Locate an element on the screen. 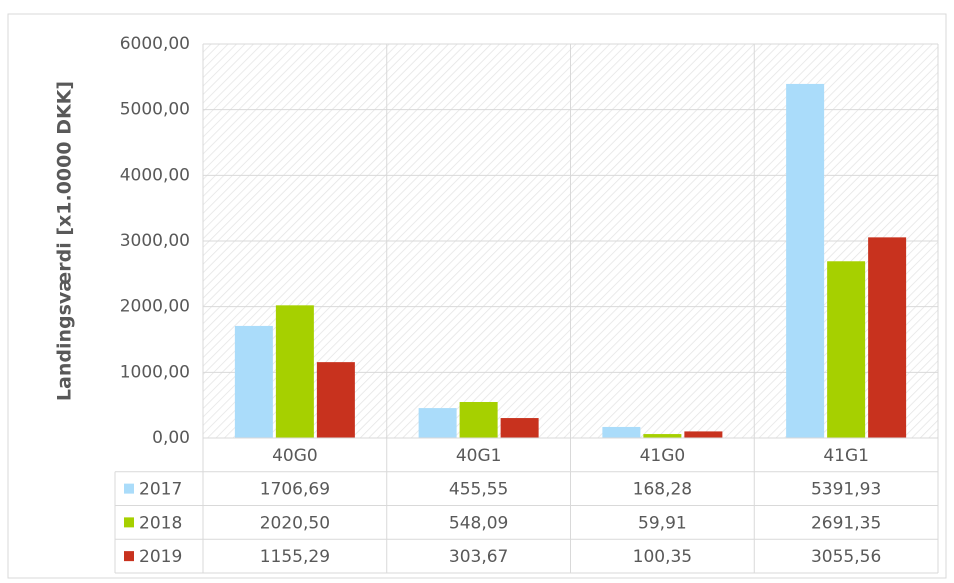 The height and width of the screenshot is (583, 954). legend-label: 2018 is located at coordinates (160, 523).